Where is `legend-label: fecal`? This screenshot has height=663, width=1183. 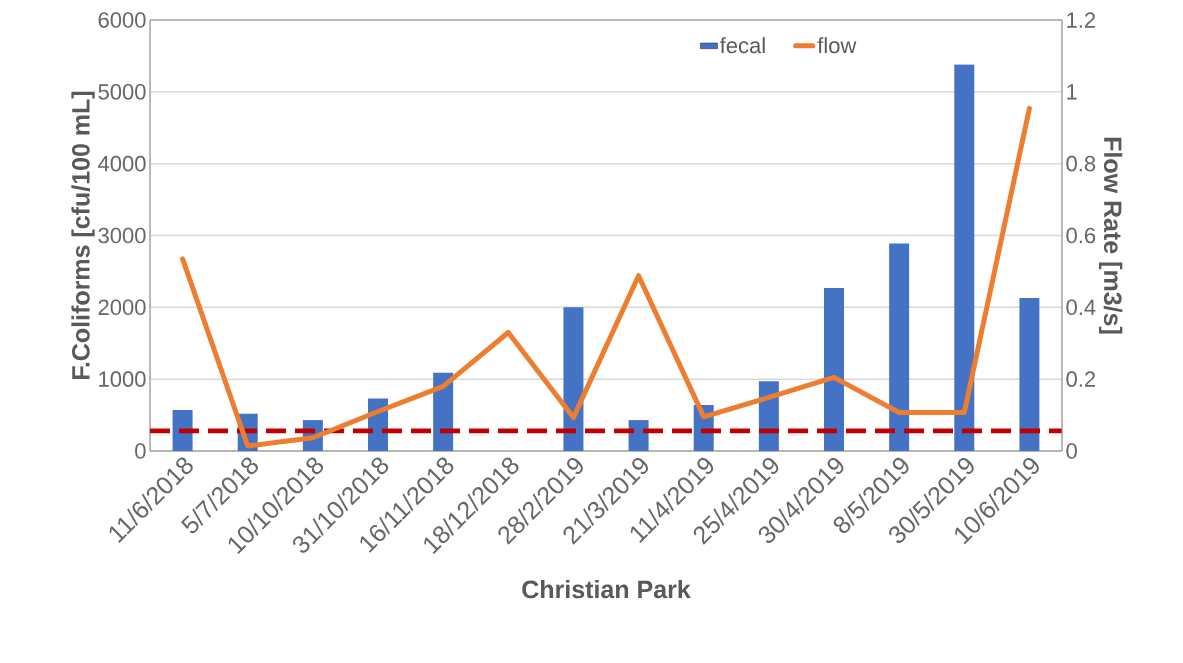 legend-label: fecal is located at coordinates (742, 45).